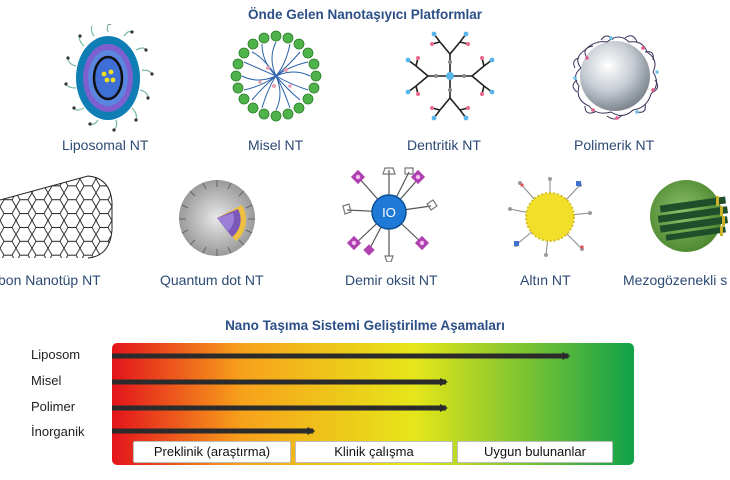  I want to click on nanocarrier-label-quantum-dot: Quantum dot NT, so click(212, 280).